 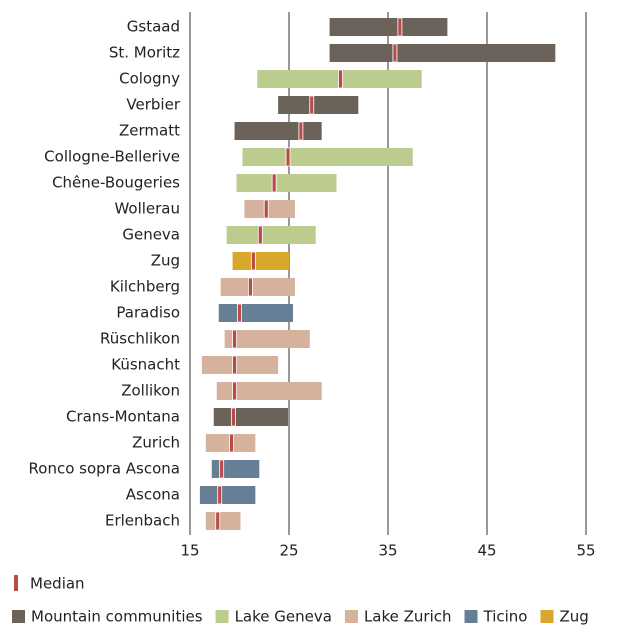 What do you see at coordinates (573, 617) in the screenshot?
I see `legend-label: Zug` at bounding box center [573, 617].